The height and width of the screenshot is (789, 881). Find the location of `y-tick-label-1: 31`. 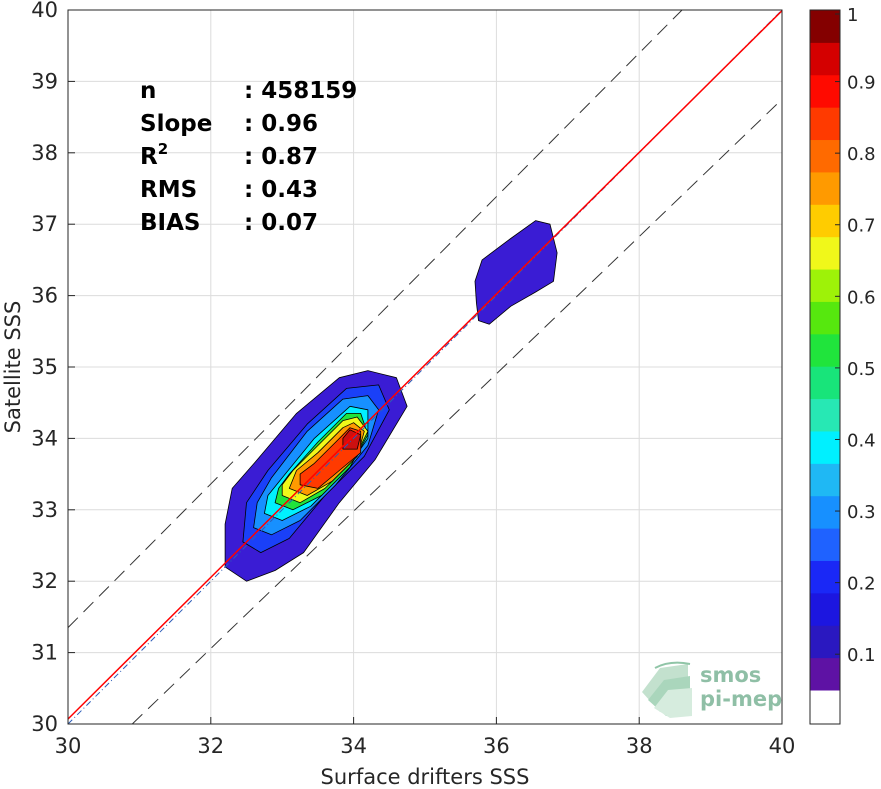

y-tick-label-1: 31 is located at coordinates (44, 653).